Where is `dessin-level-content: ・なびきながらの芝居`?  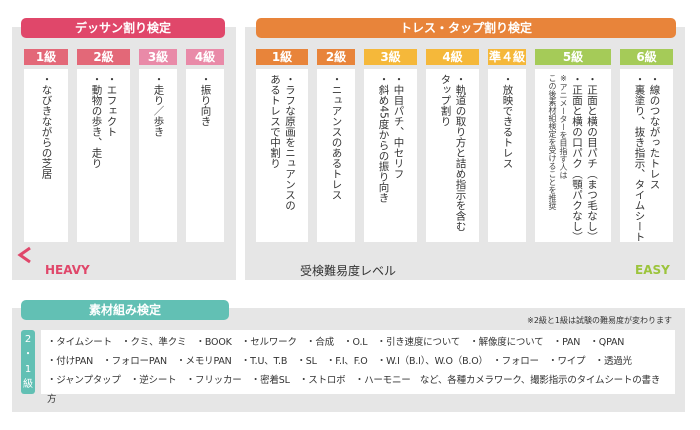
dessin-level-content: ・なびきながらの芝居 is located at coordinates (46, 155).